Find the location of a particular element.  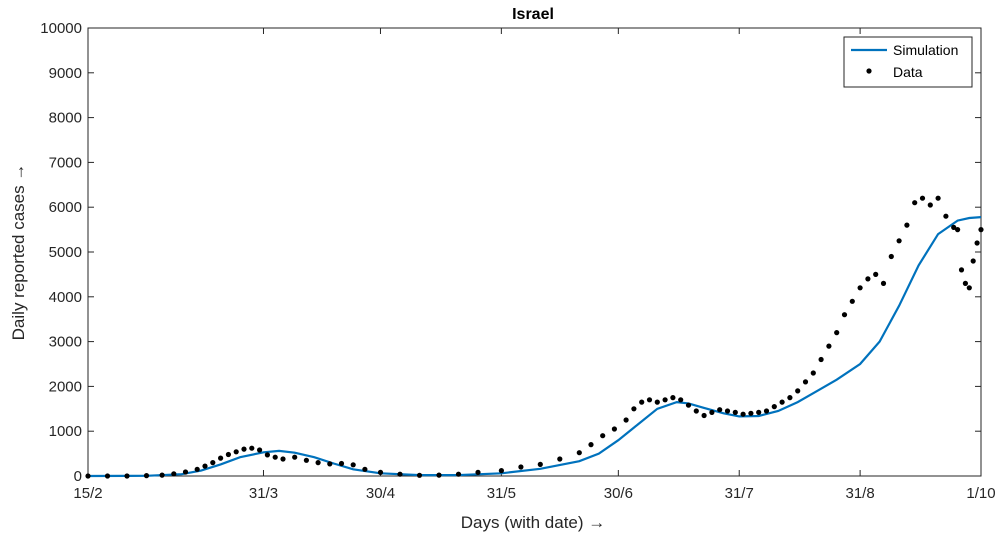

y-tick-label: 8000 is located at coordinates (65, 118).